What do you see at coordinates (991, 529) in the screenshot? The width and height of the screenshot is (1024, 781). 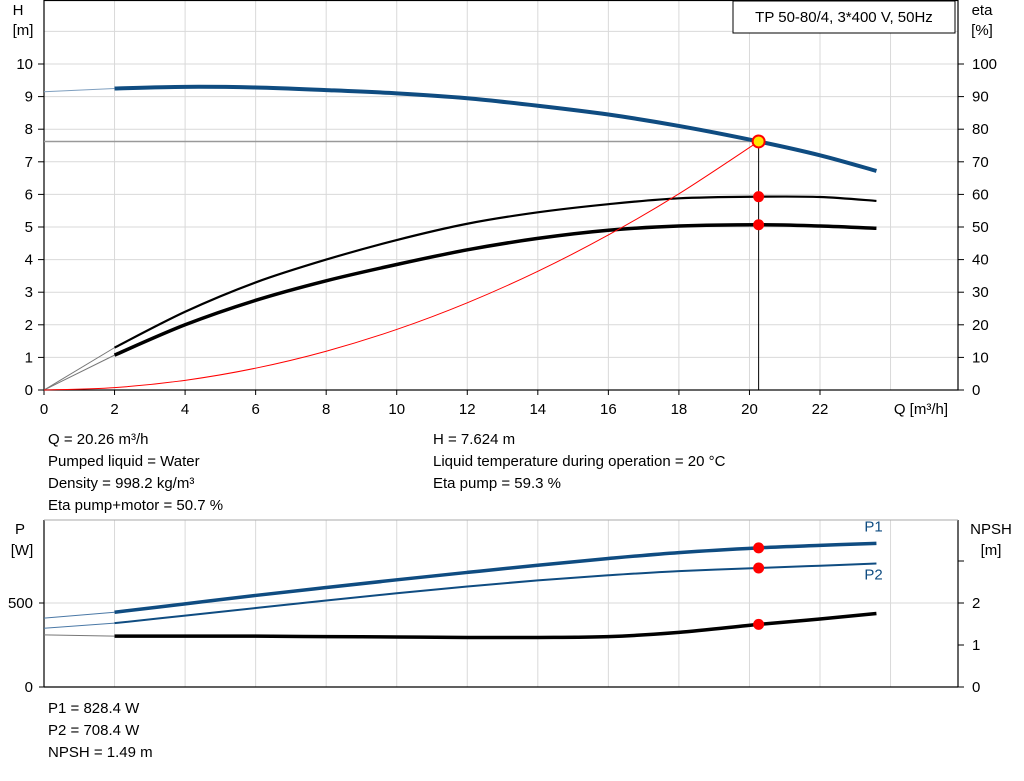 I see `y2-axis-label: NPSH` at bounding box center [991, 529].